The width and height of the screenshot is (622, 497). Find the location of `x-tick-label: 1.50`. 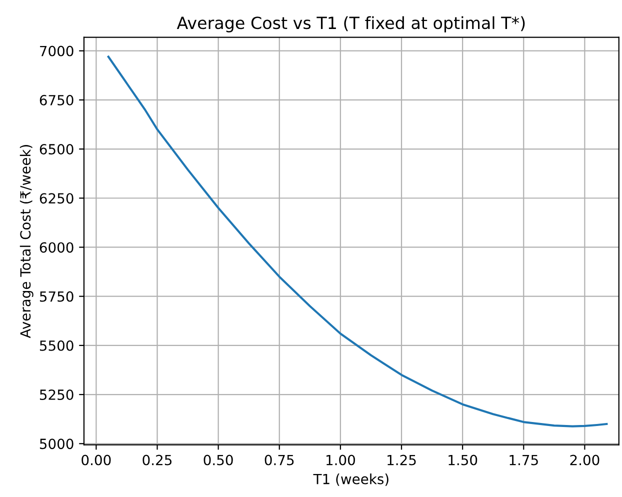

x-tick-label: 1.50 is located at coordinates (463, 460).